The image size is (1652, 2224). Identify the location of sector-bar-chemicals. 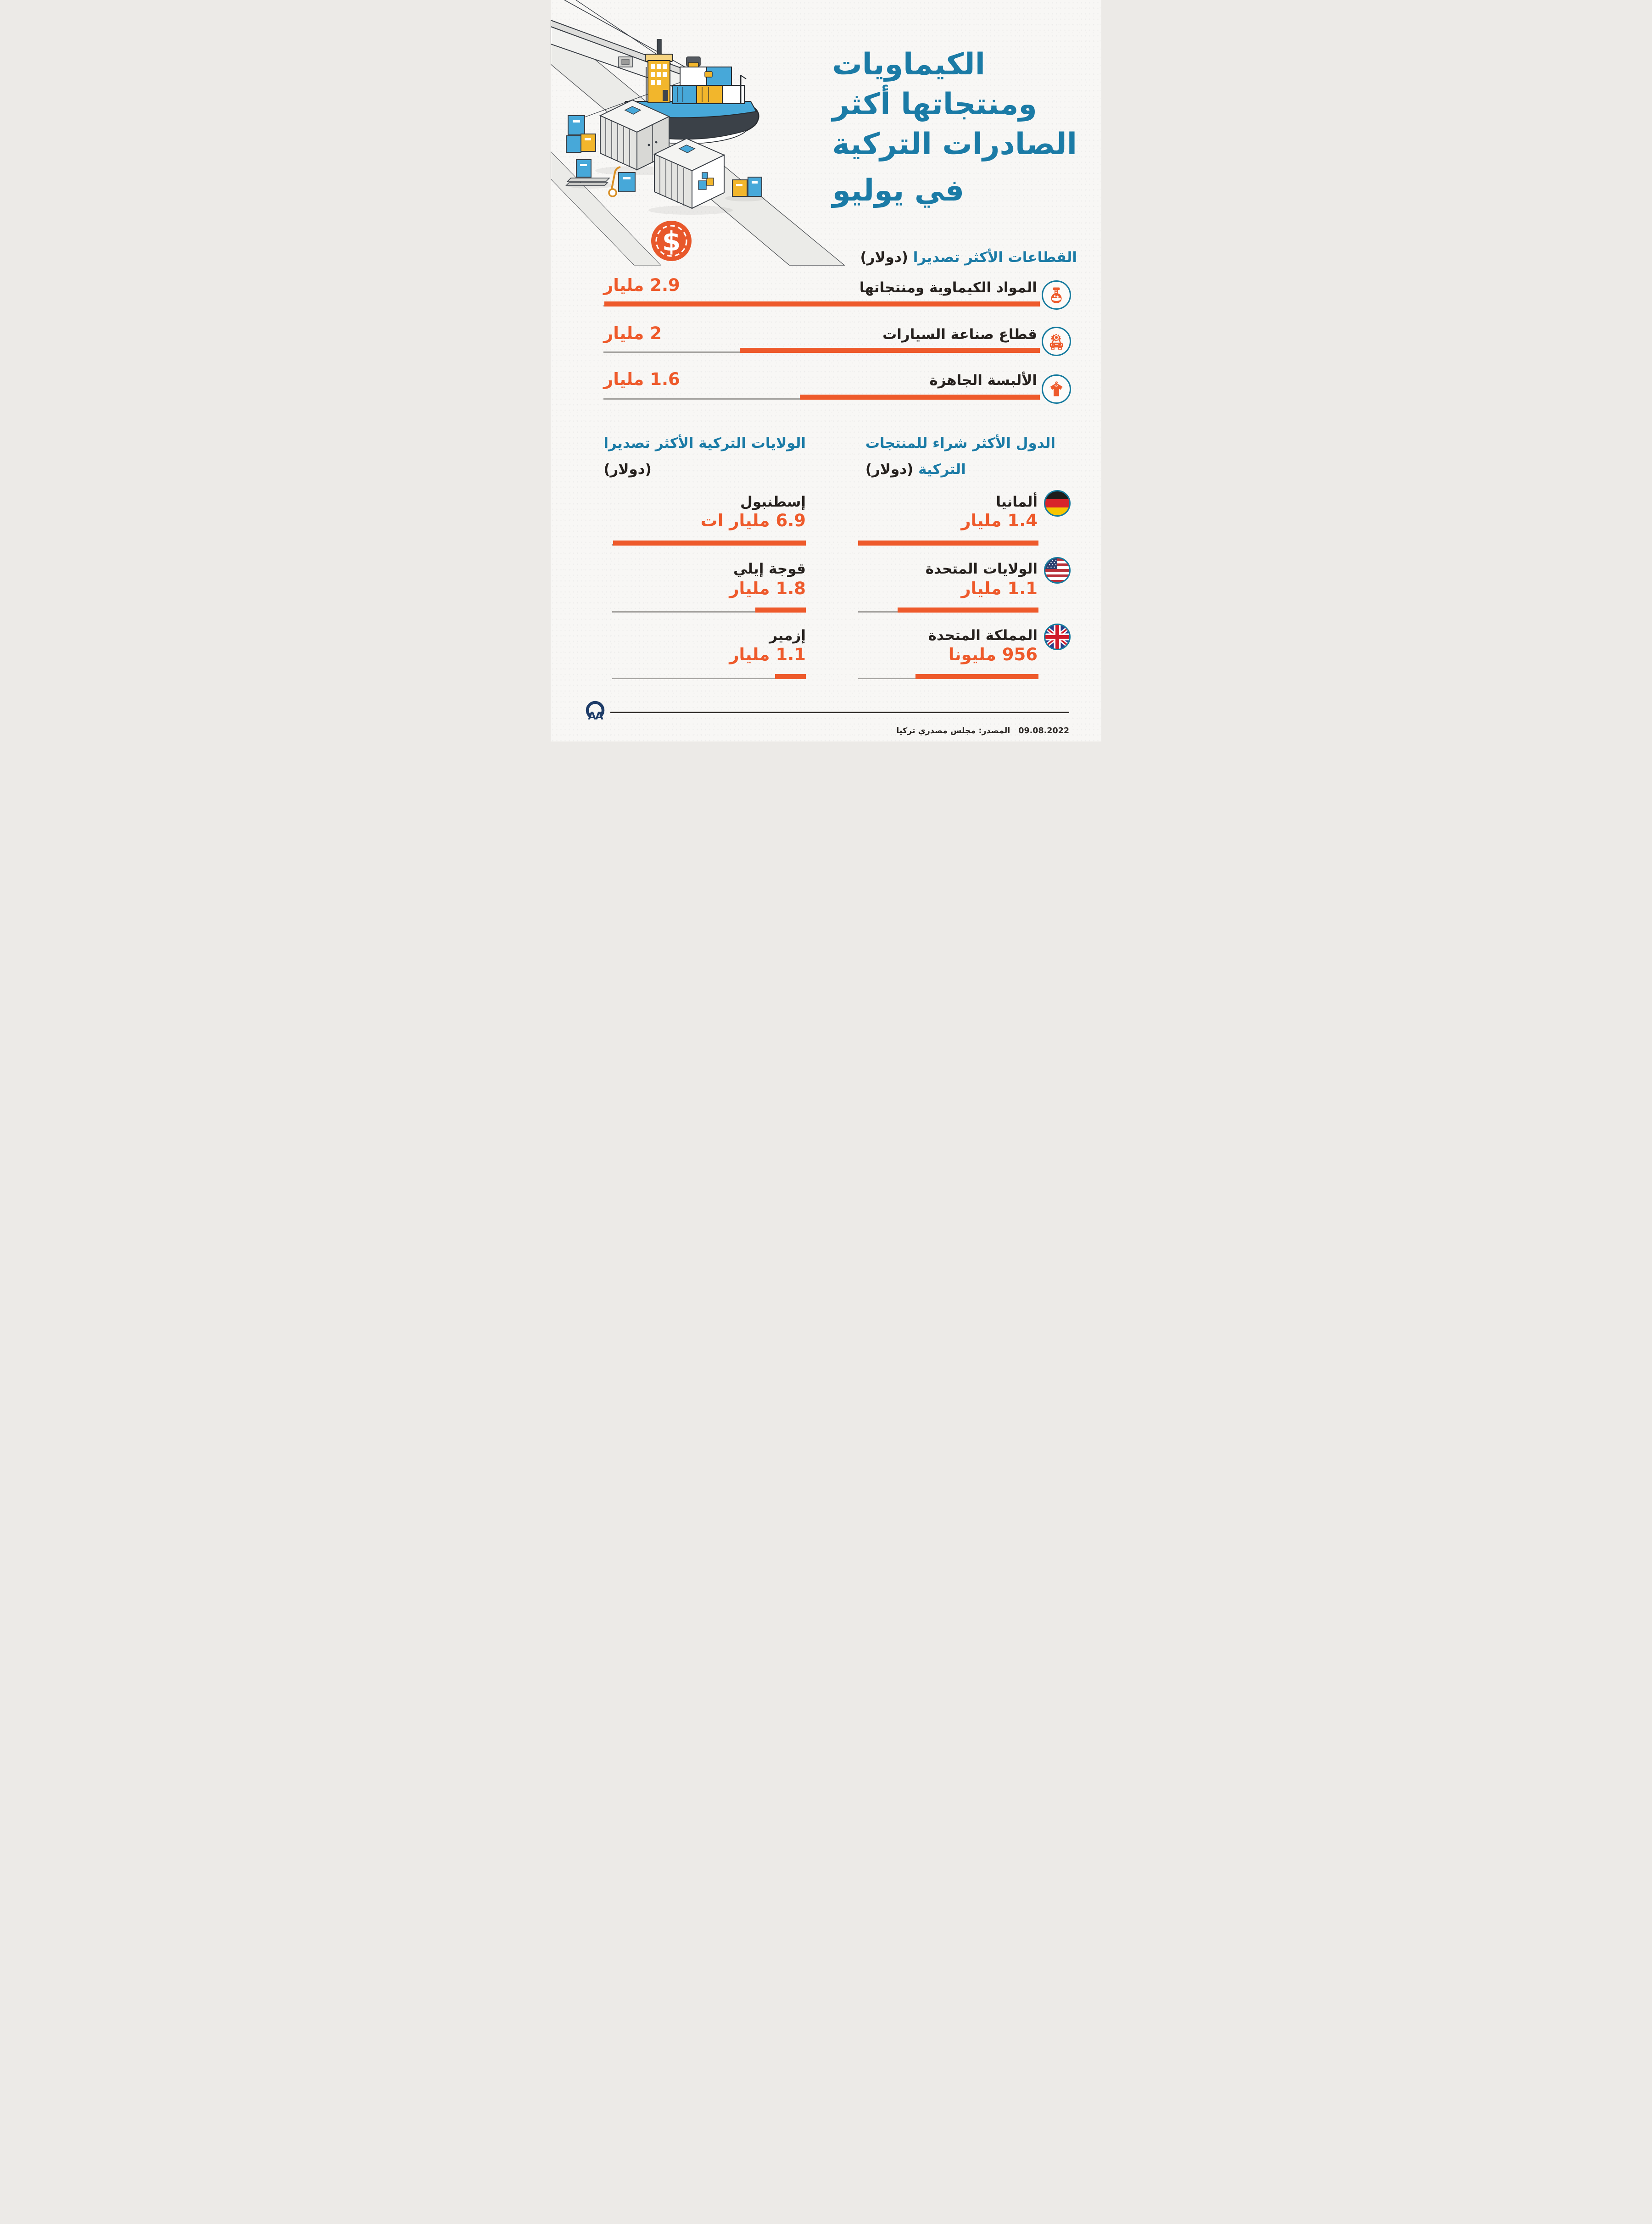
(822, 304).